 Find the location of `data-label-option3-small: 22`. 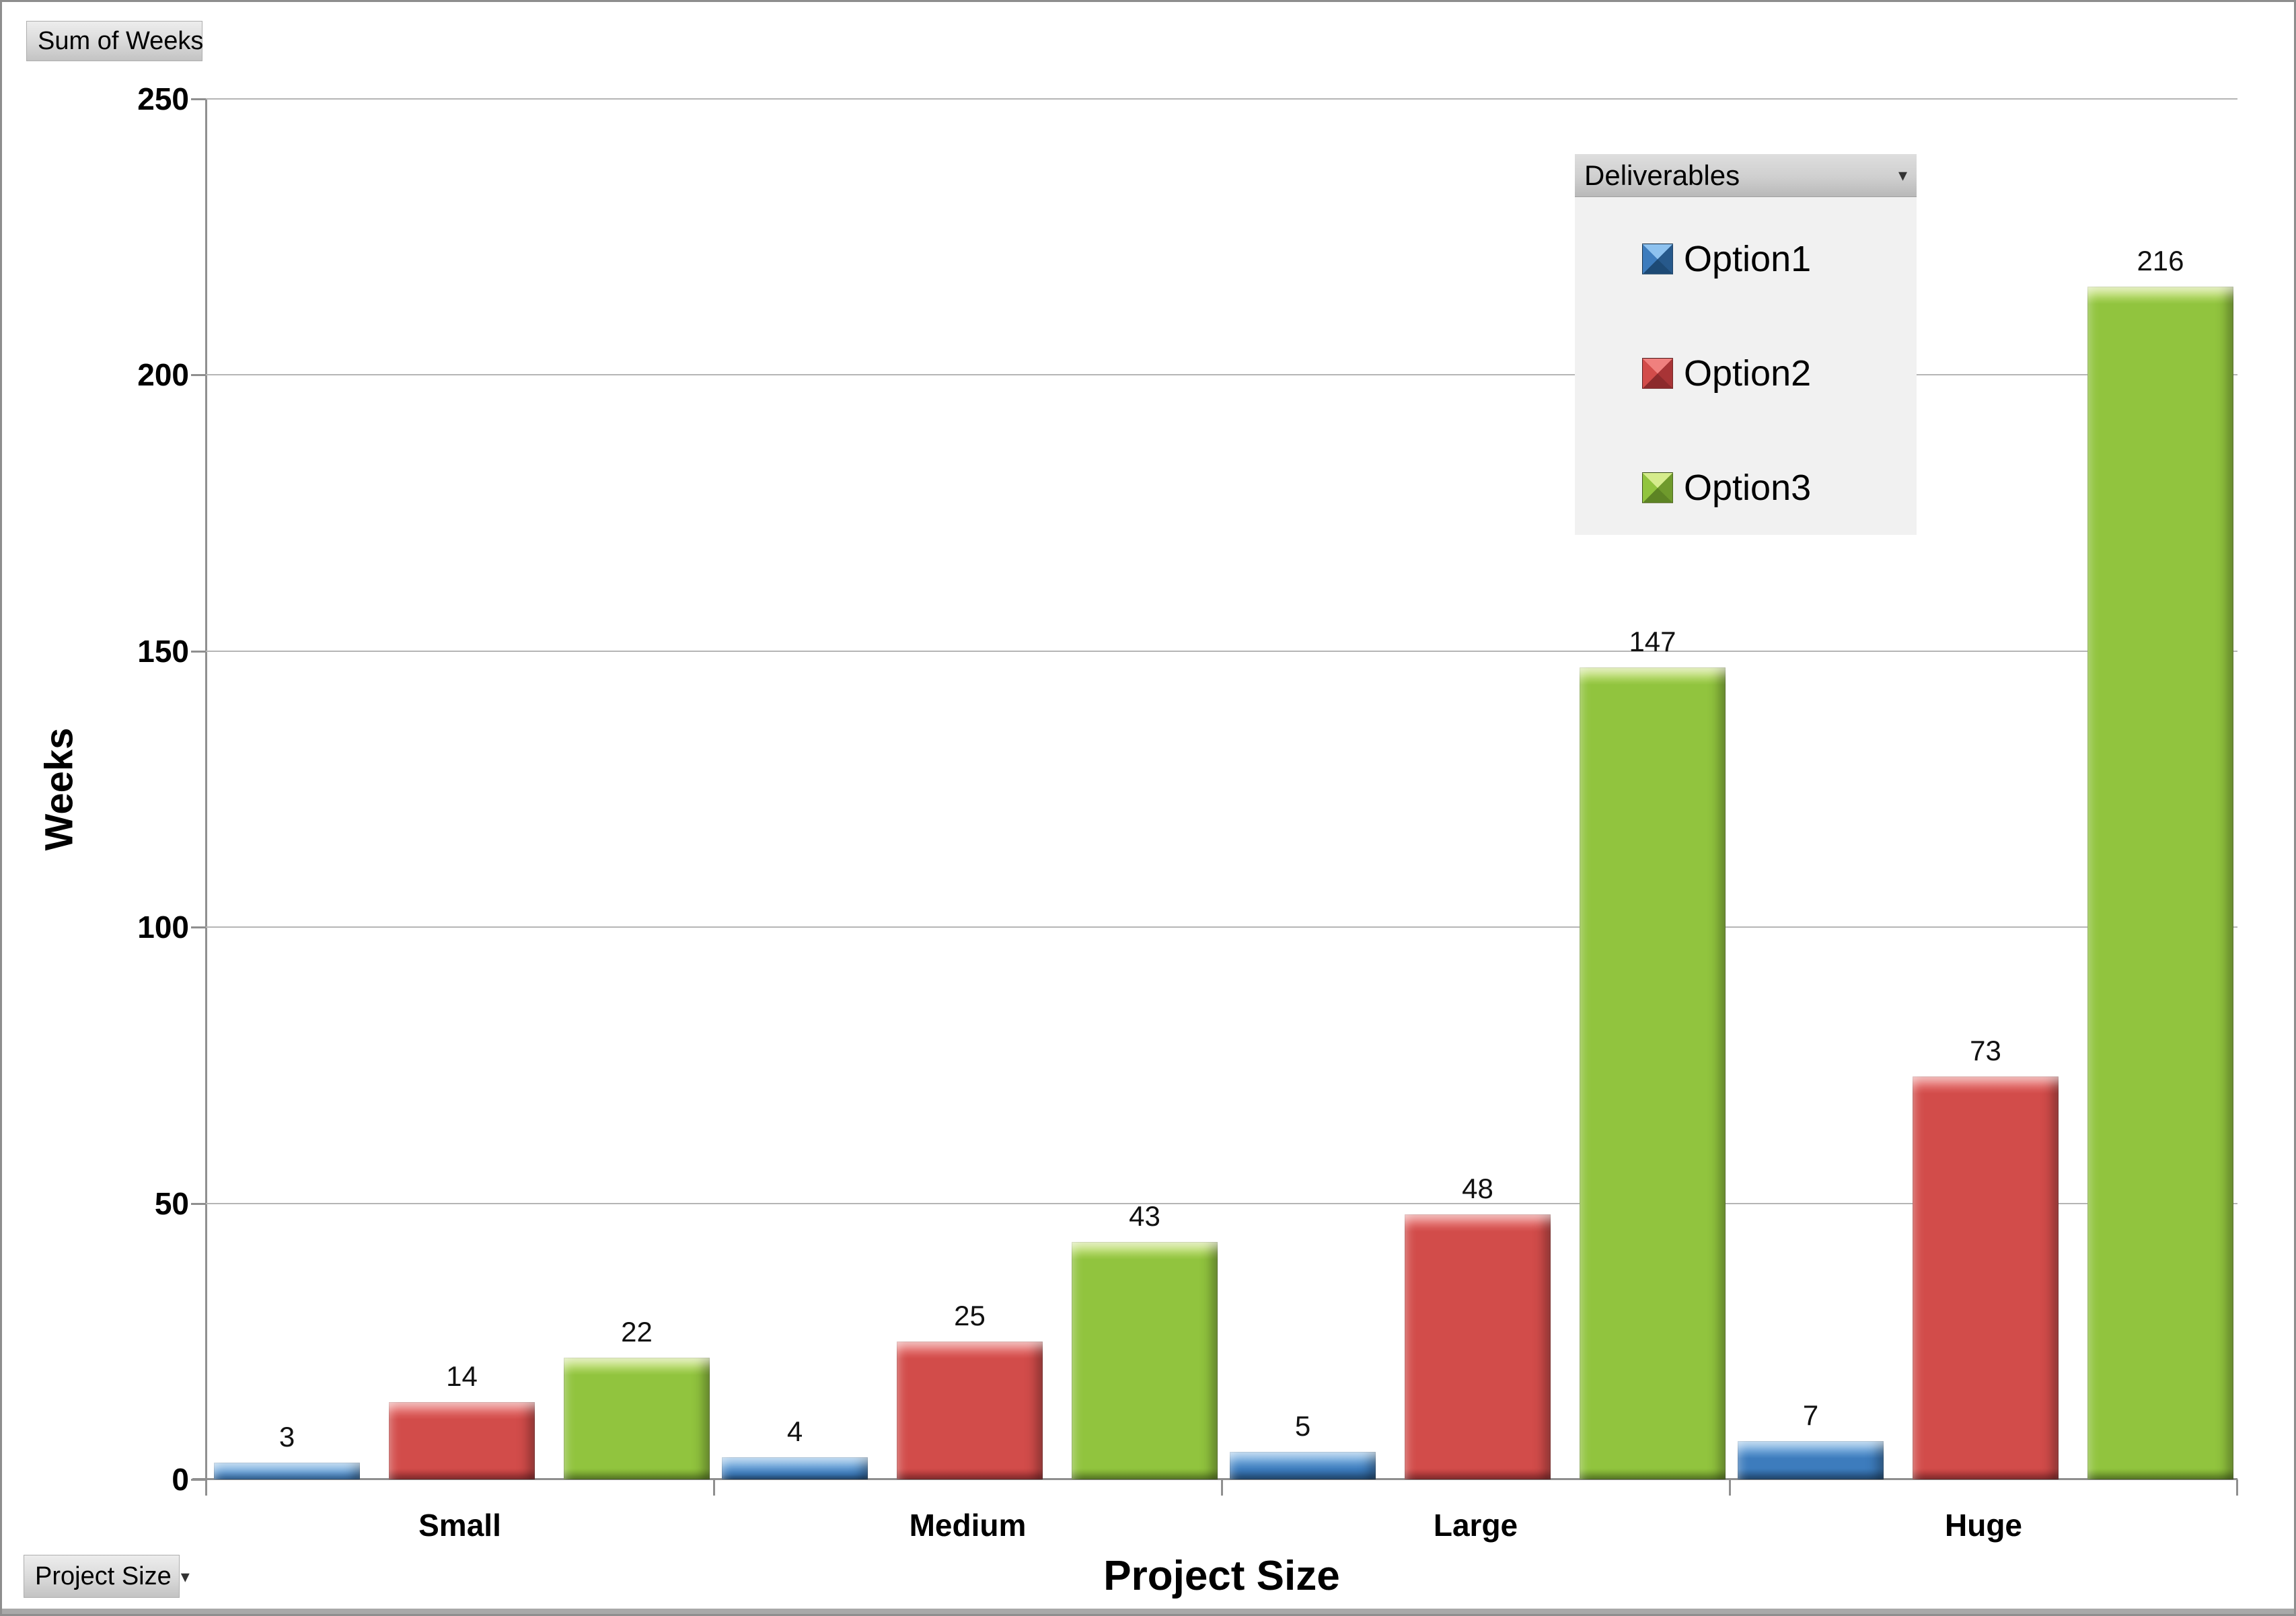

data-label-option3-small: 22 is located at coordinates (637, 1332).